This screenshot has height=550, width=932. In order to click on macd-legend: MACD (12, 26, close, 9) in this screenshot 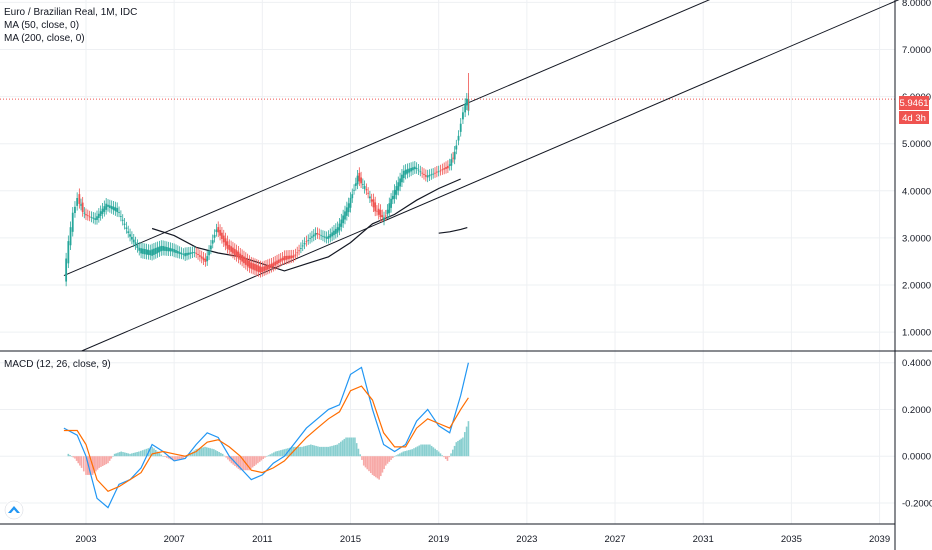, I will do `click(57, 364)`.